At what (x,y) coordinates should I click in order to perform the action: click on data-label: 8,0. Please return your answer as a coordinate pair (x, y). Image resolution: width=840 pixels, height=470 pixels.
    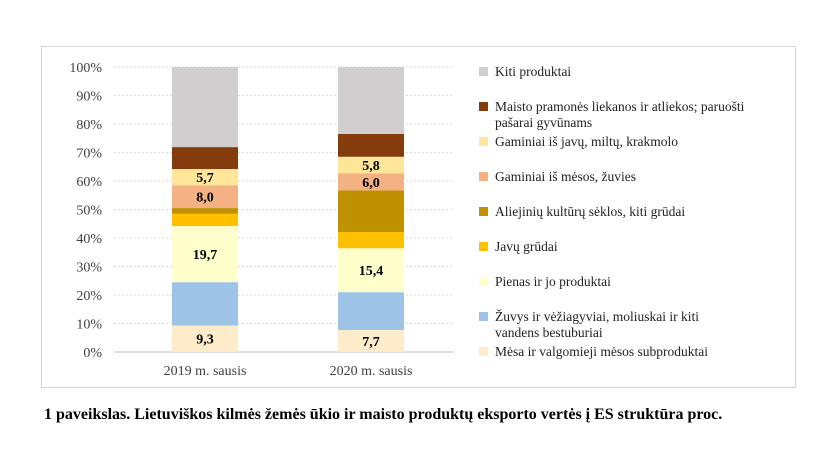
    Looking at the image, I should click on (205, 198).